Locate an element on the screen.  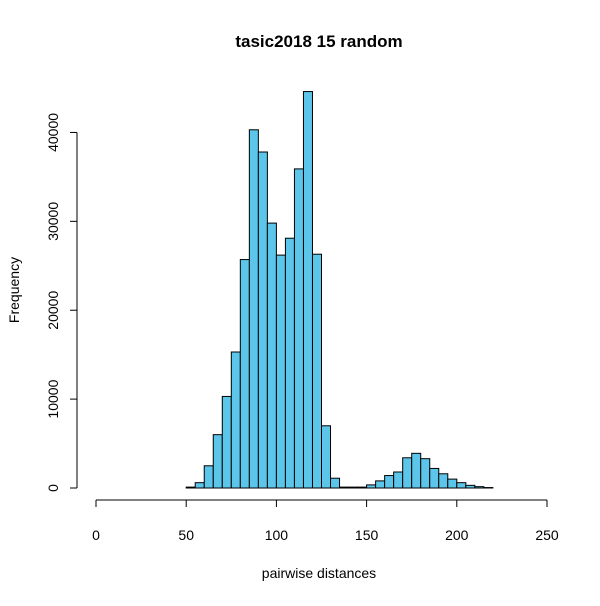
x-tick-label: 250 is located at coordinates (547, 535).